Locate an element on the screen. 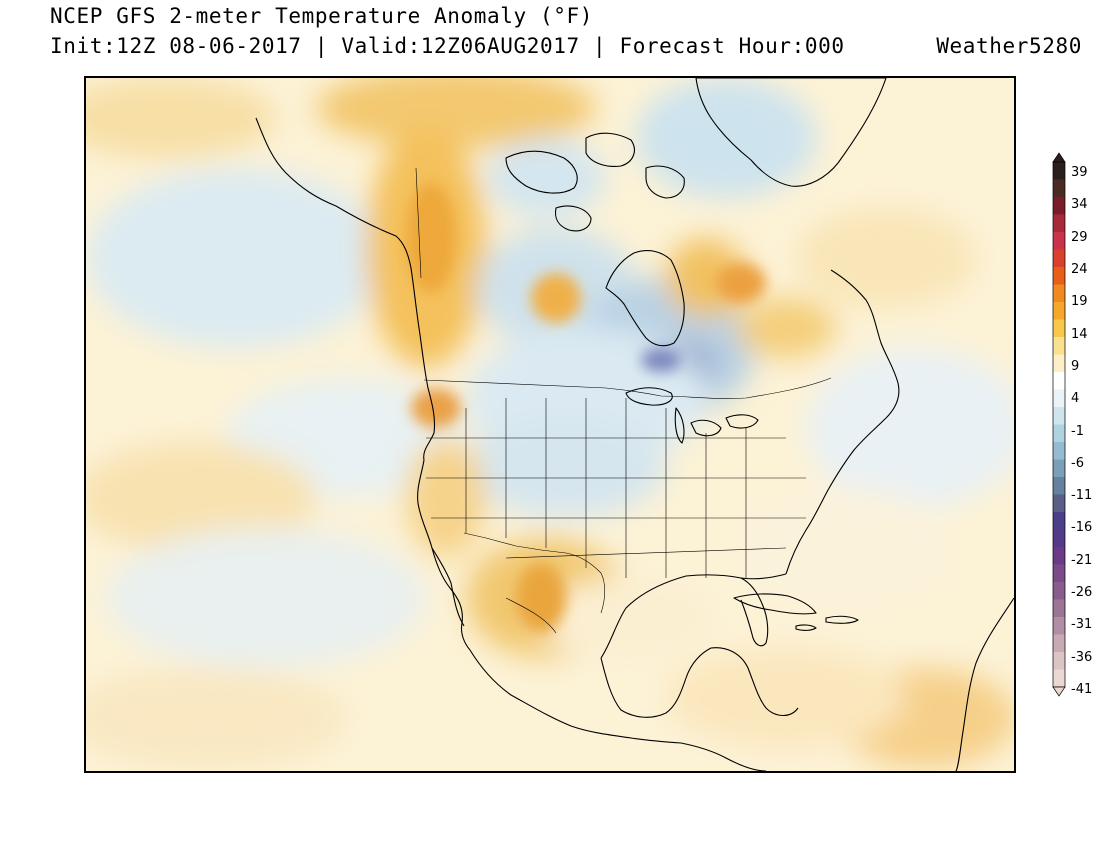 The height and width of the screenshot is (850, 1100). colorbar-tick-label: -41 is located at coordinates (1082, 689).